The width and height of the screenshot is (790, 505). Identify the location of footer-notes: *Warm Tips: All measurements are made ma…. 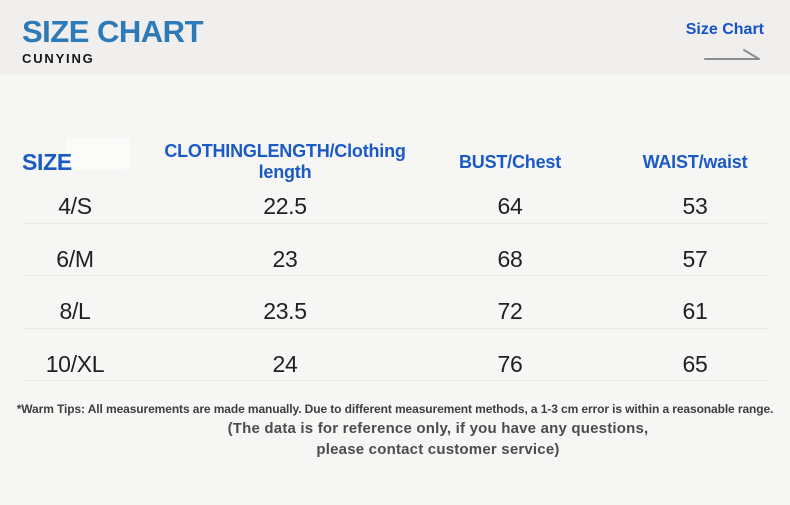
(395, 430).